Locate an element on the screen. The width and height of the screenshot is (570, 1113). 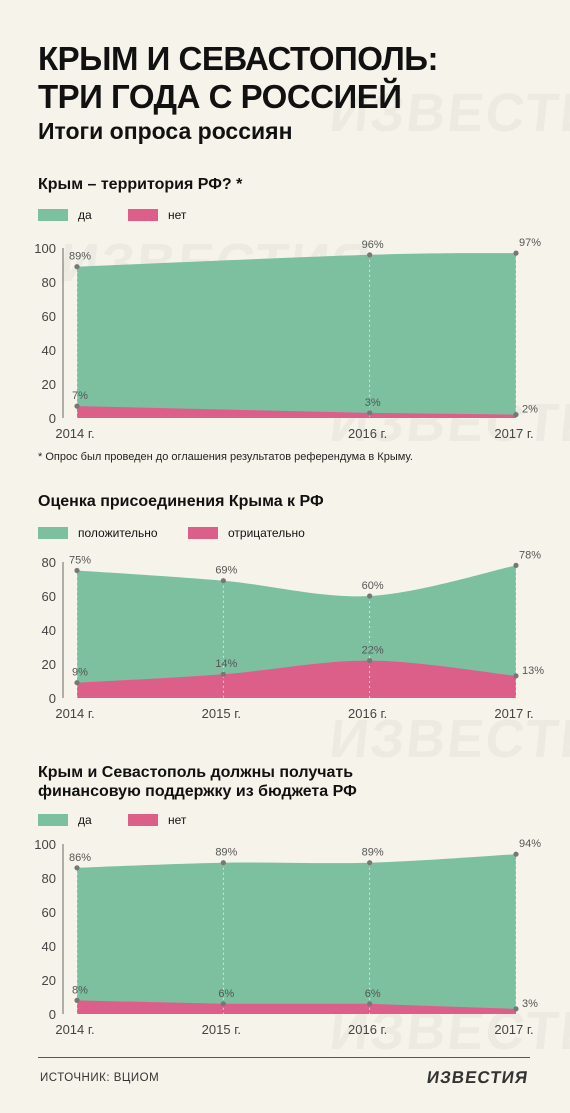
page-title-line2: ТРИ ГОДА С РОССИЕЙ is located at coordinates (220, 96).